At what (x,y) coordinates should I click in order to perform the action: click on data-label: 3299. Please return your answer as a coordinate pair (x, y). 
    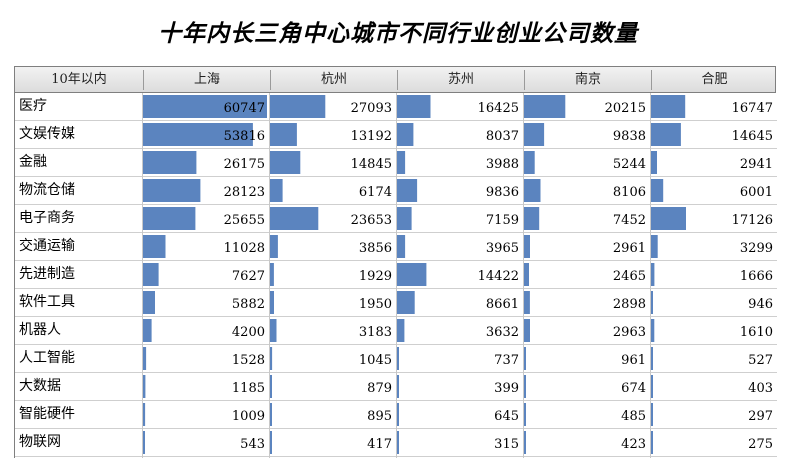
    Looking at the image, I should click on (756, 248).